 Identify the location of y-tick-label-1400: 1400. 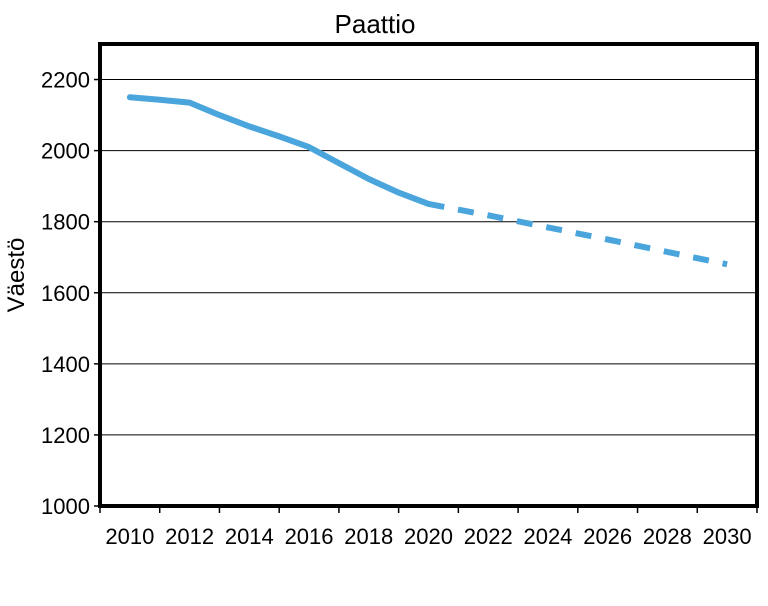
(65, 364).